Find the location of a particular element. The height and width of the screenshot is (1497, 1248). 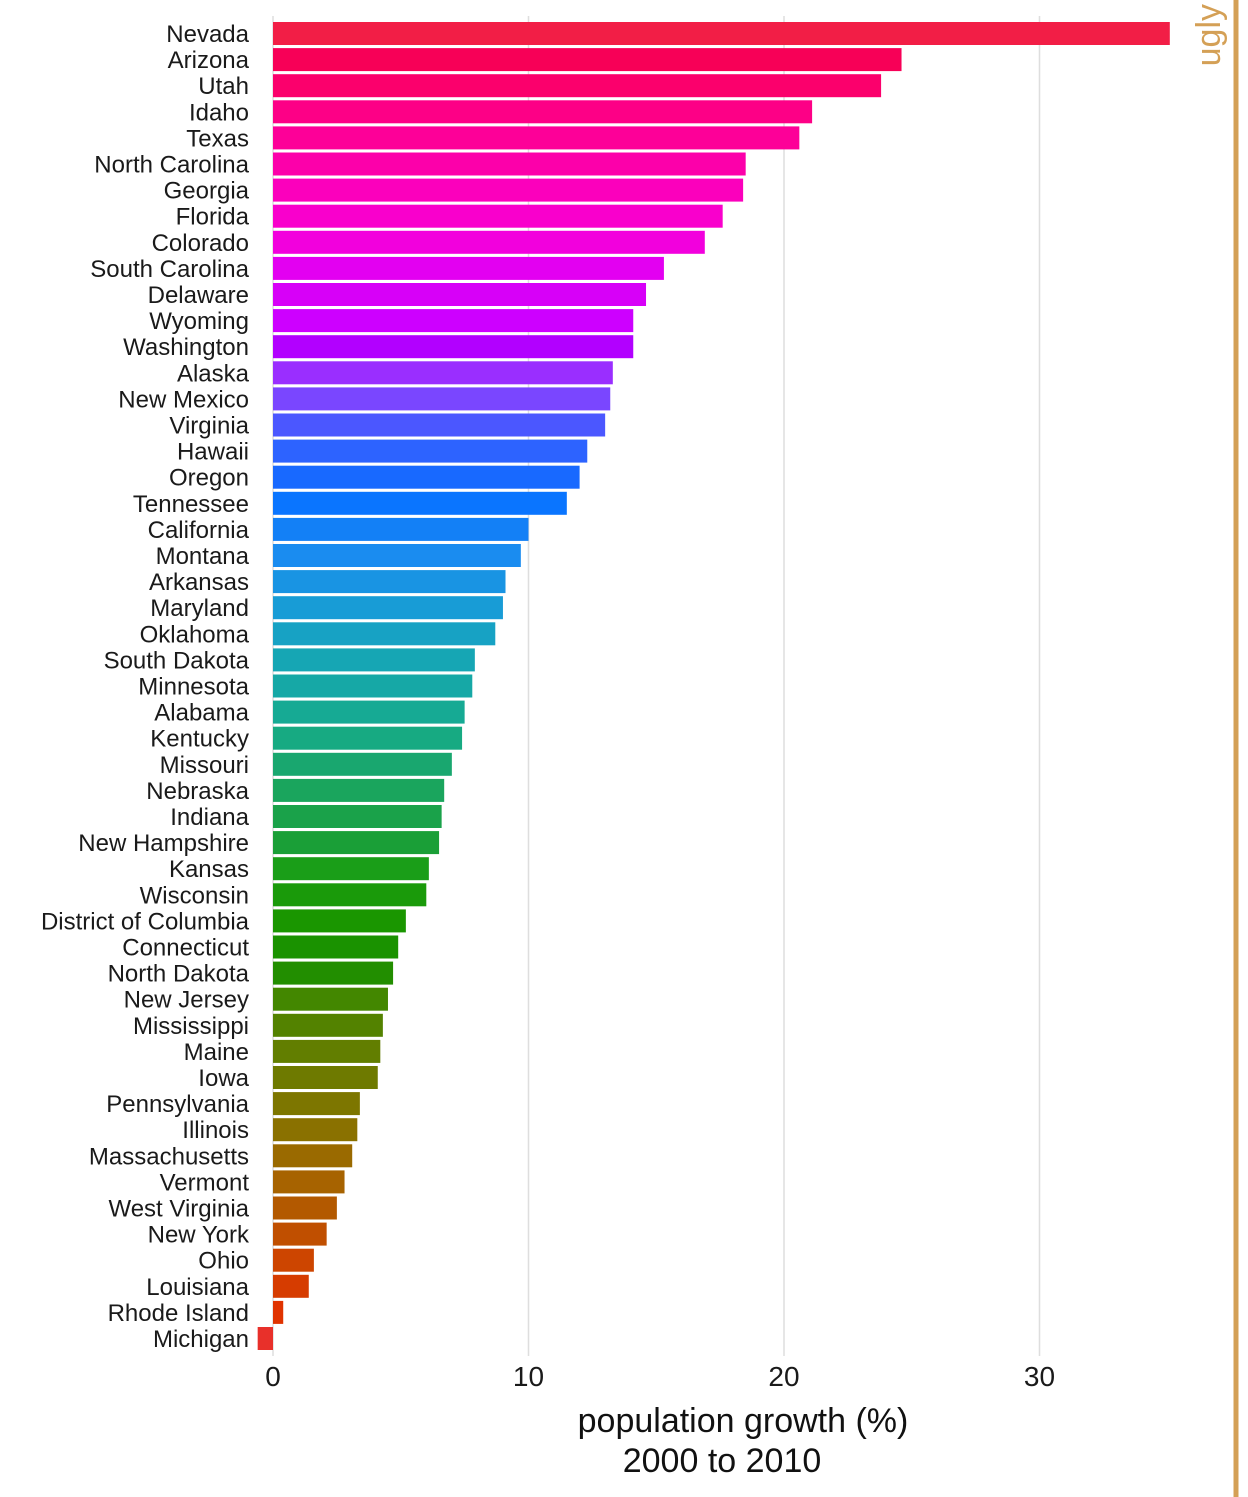

category-label: South Dakota is located at coordinates (177, 660).